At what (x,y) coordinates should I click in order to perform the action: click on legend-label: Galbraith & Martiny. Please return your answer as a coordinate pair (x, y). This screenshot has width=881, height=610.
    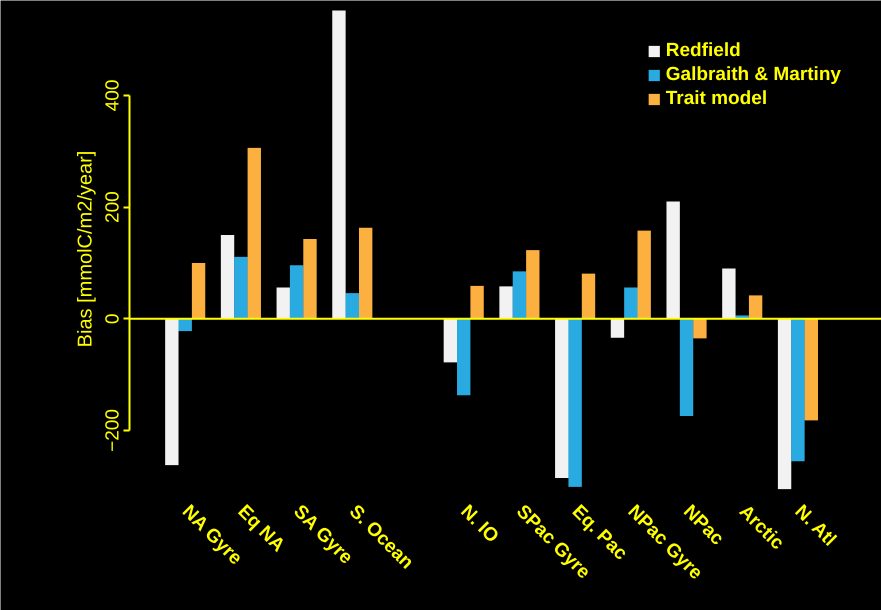
    Looking at the image, I should click on (753, 75).